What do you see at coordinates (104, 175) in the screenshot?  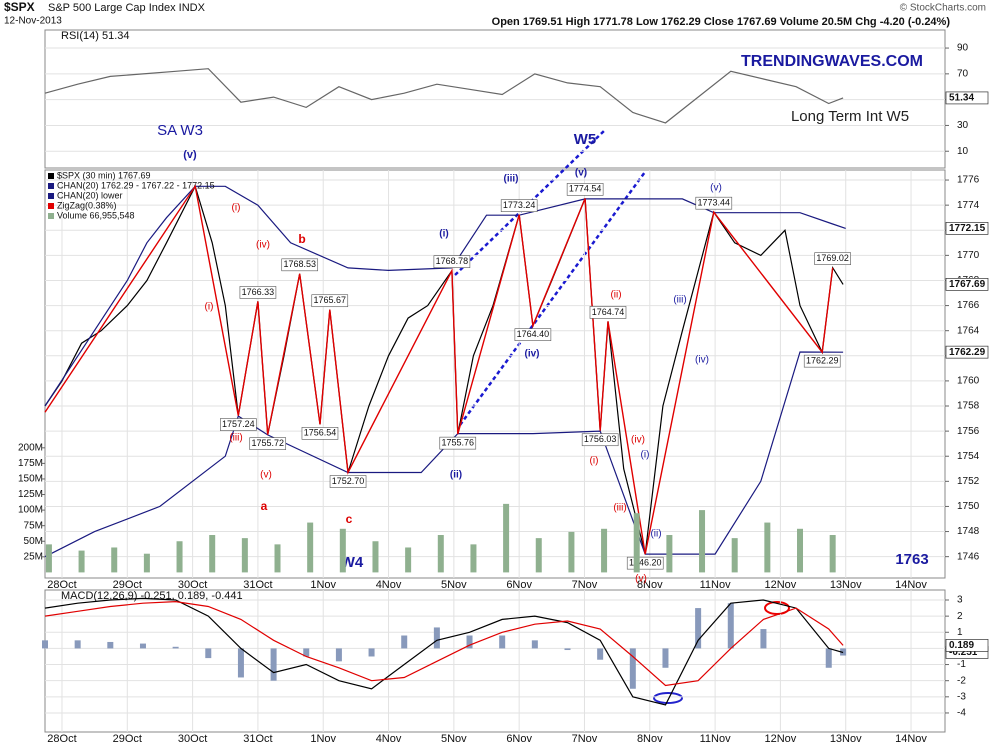 I see `legend-label: $SPX (30 min) 1767.69` at bounding box center [104, 175].